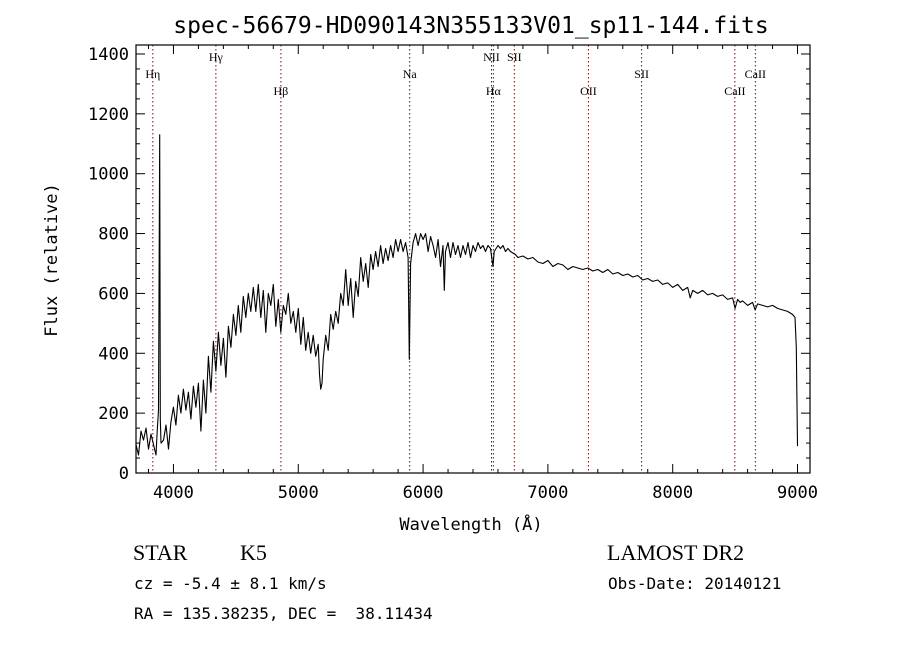 The image size is (900, 649). I want to click on x-axis-label: Wavelength (Å), so click(470, 524).